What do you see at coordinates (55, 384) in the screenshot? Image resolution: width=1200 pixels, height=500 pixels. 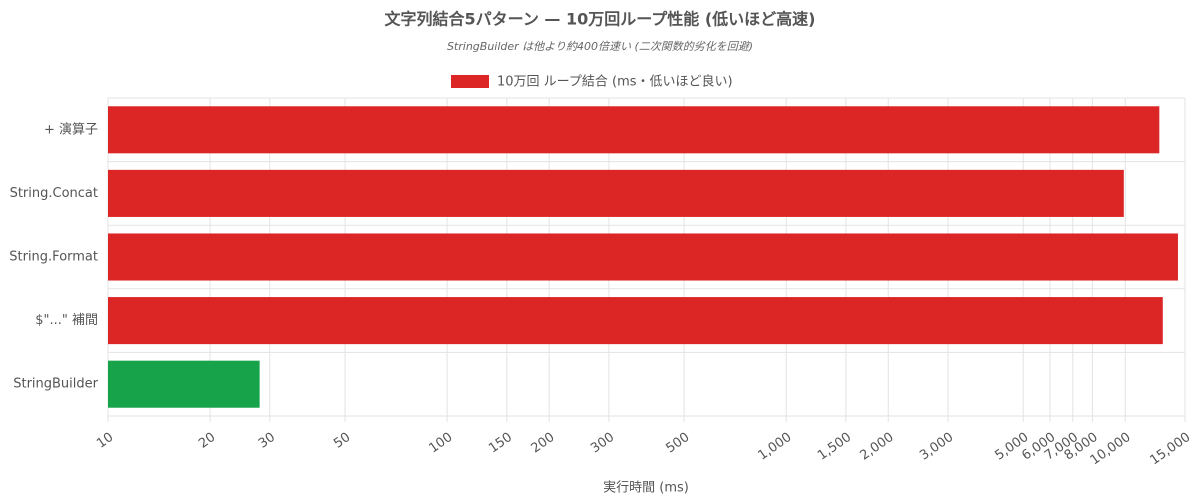 I see `y-tick-label: StringBuilder` at bounding box center [55, 384].